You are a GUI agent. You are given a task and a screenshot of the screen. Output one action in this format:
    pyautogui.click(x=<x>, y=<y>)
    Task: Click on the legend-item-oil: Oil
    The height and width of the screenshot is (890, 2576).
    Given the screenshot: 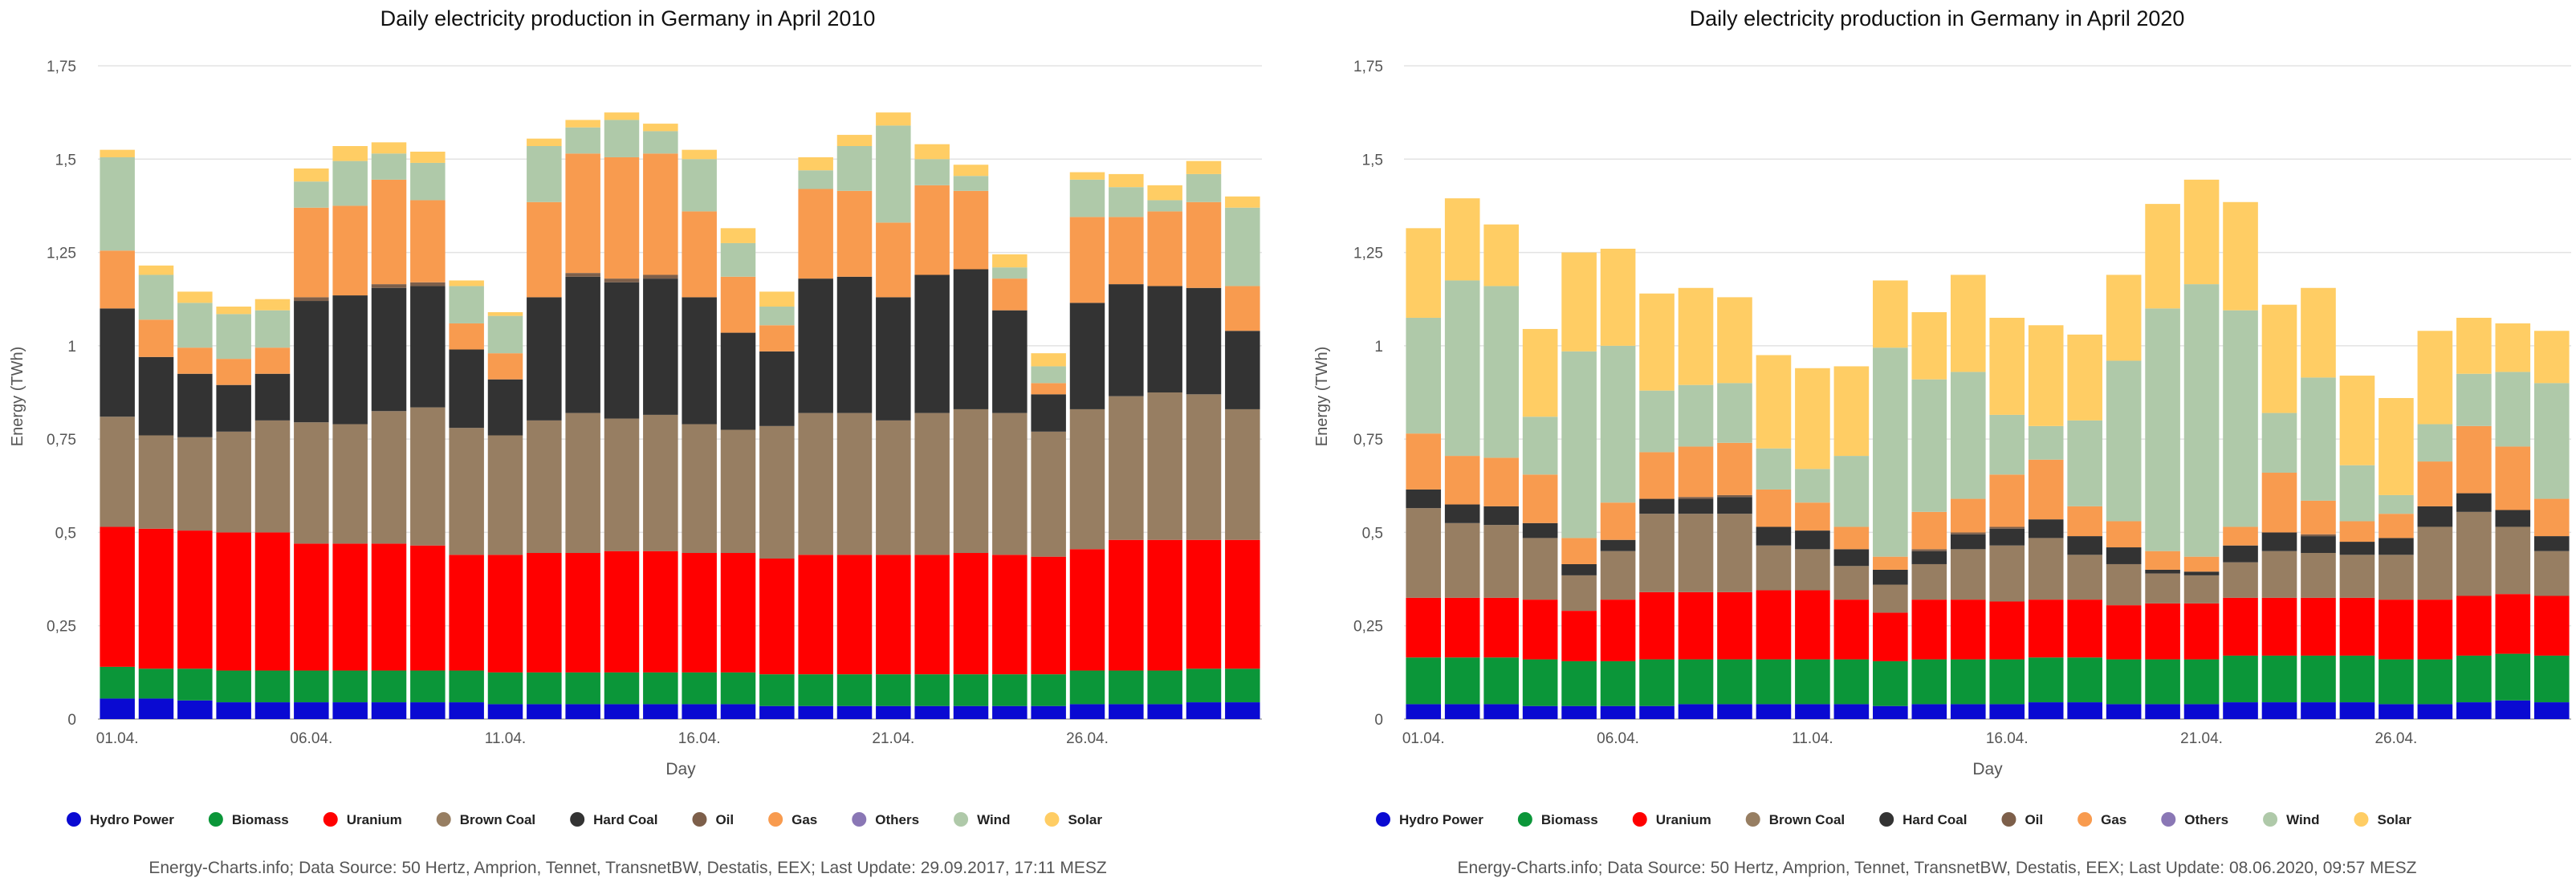 What is the action you would take?
    pyautogui.click(x=713, y=820)
    